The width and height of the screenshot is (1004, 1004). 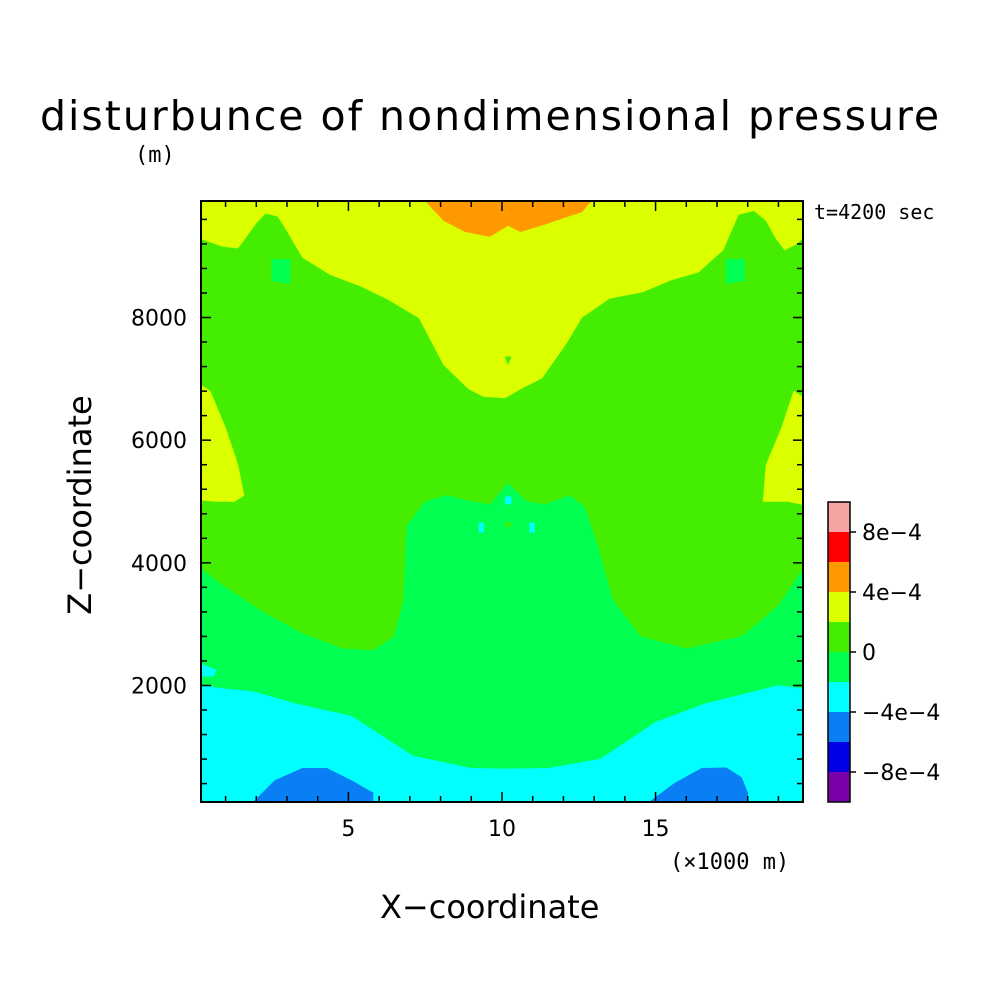 What do you see at coordinates (883, 652) in the screenshot?
I see `colorbar: −8e−4 −4e−4 0 4e−4 8e−4` at bounding box center [883, 652].